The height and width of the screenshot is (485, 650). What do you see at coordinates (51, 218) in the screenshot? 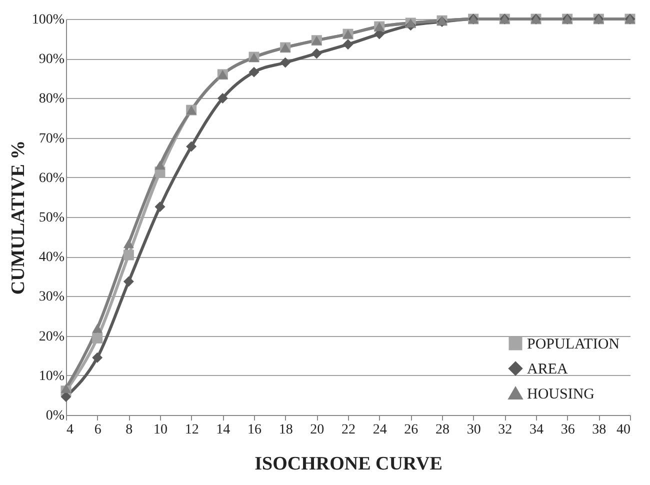
I see `y-tick-label: 50%` at bounding box center [51, 218].